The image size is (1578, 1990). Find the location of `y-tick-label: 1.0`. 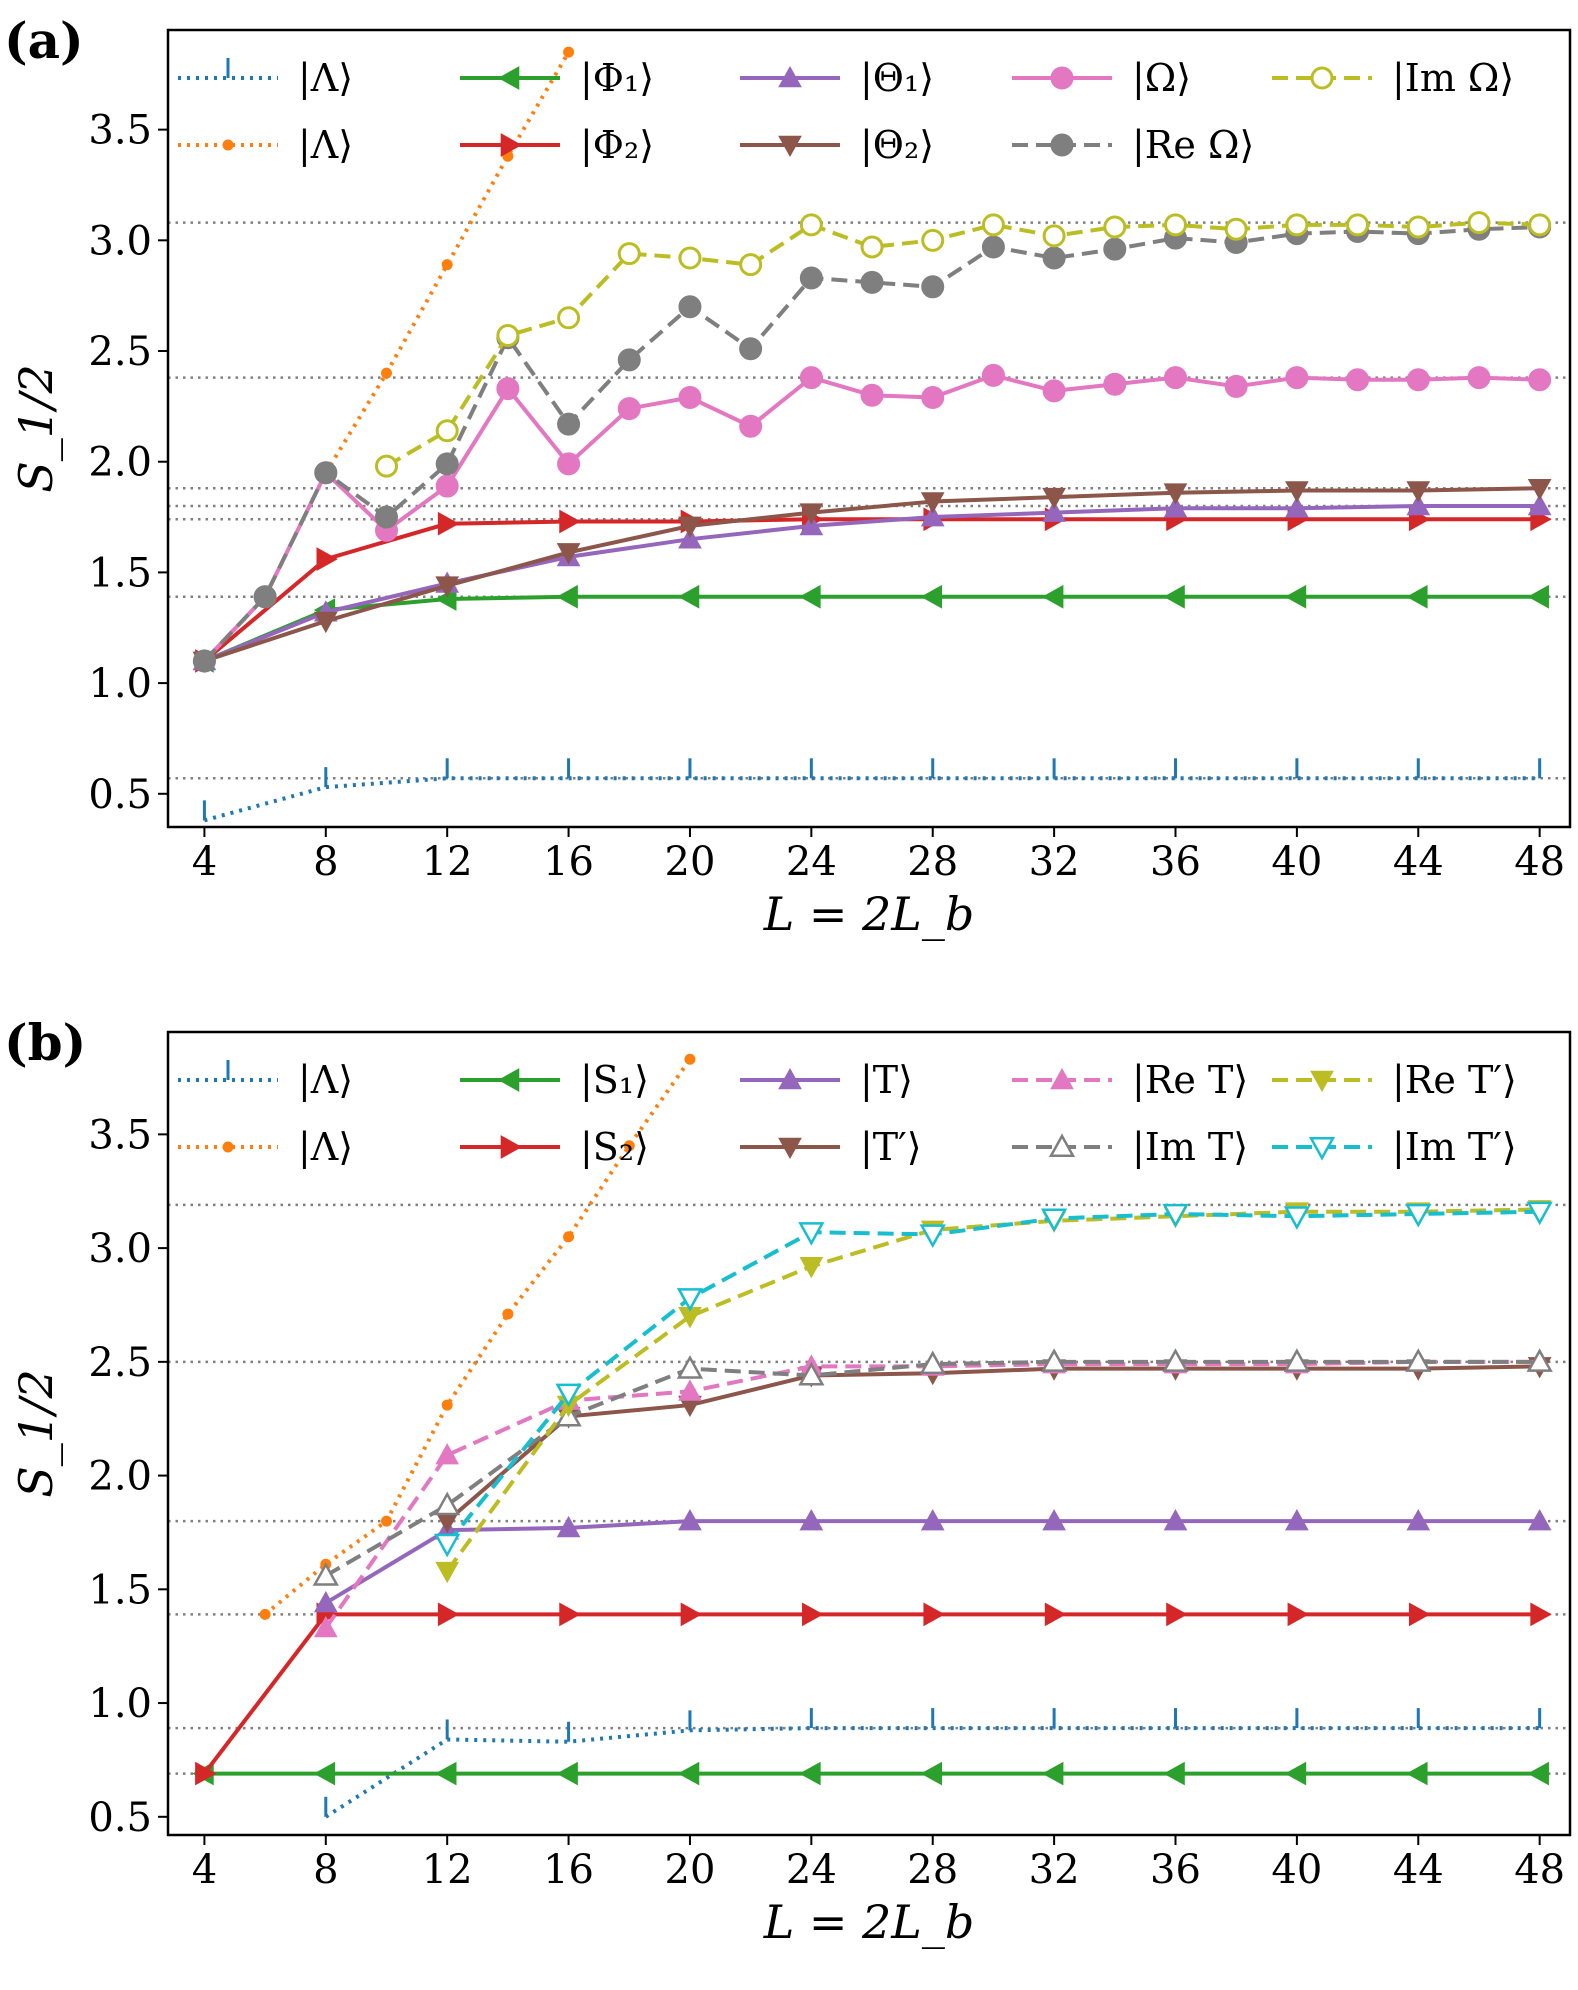

y-tick-label: 1.0 is located at coordinates (120, 1704).